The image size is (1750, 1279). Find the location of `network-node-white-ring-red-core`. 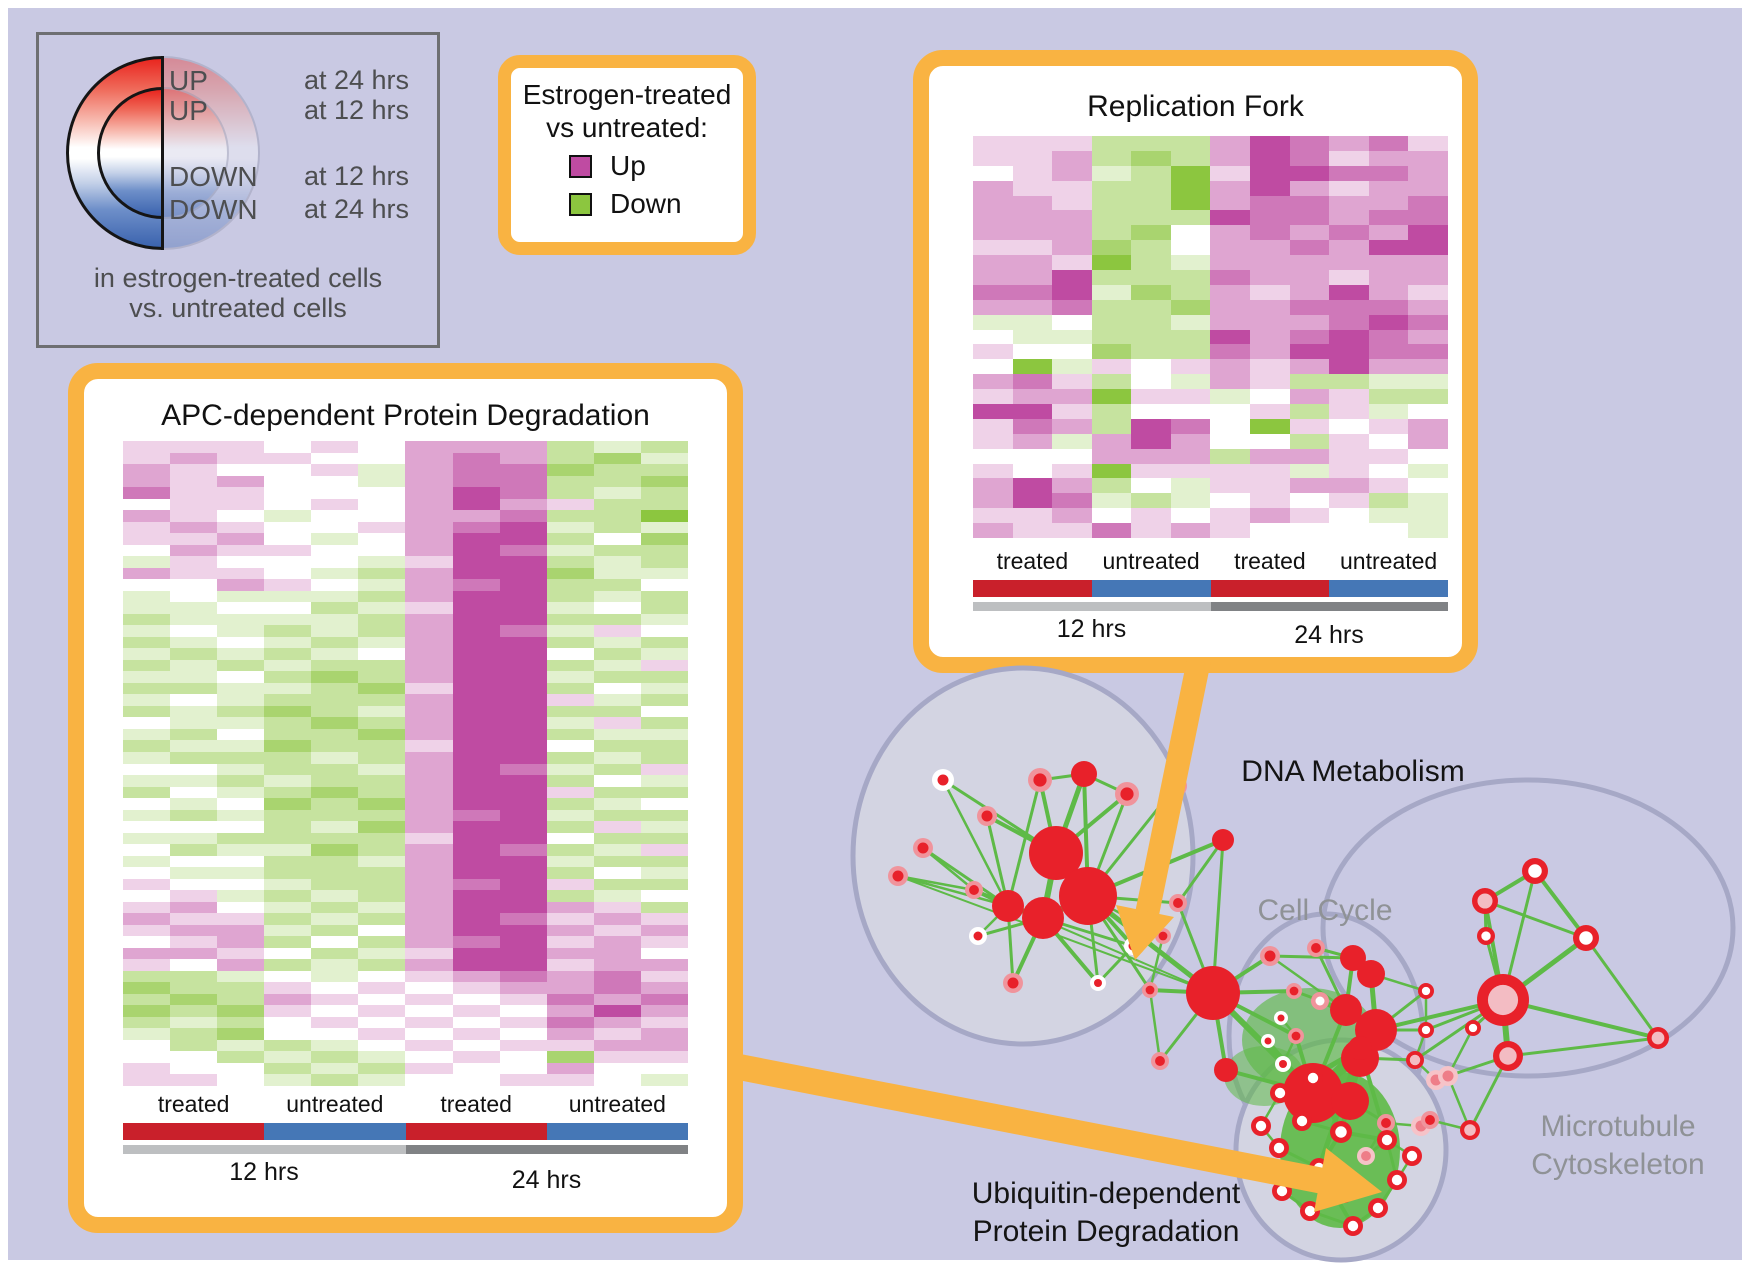

network-node-white-ring-red-core is located at coordinates (1283, 1064).